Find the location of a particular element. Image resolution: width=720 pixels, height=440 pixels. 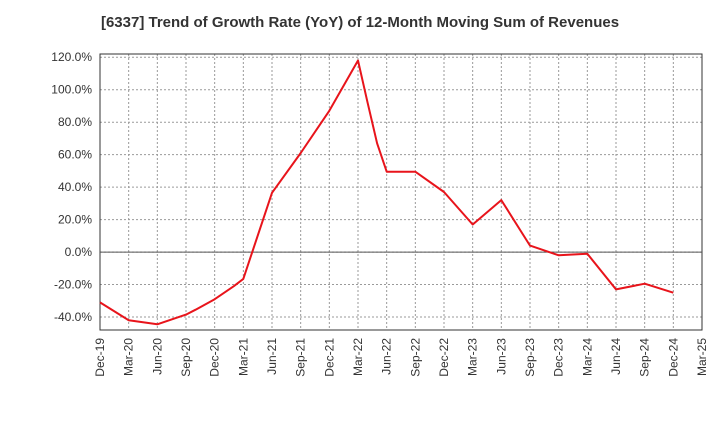

x-tick-label: Dec-24 is located at coordinates (673, 357).